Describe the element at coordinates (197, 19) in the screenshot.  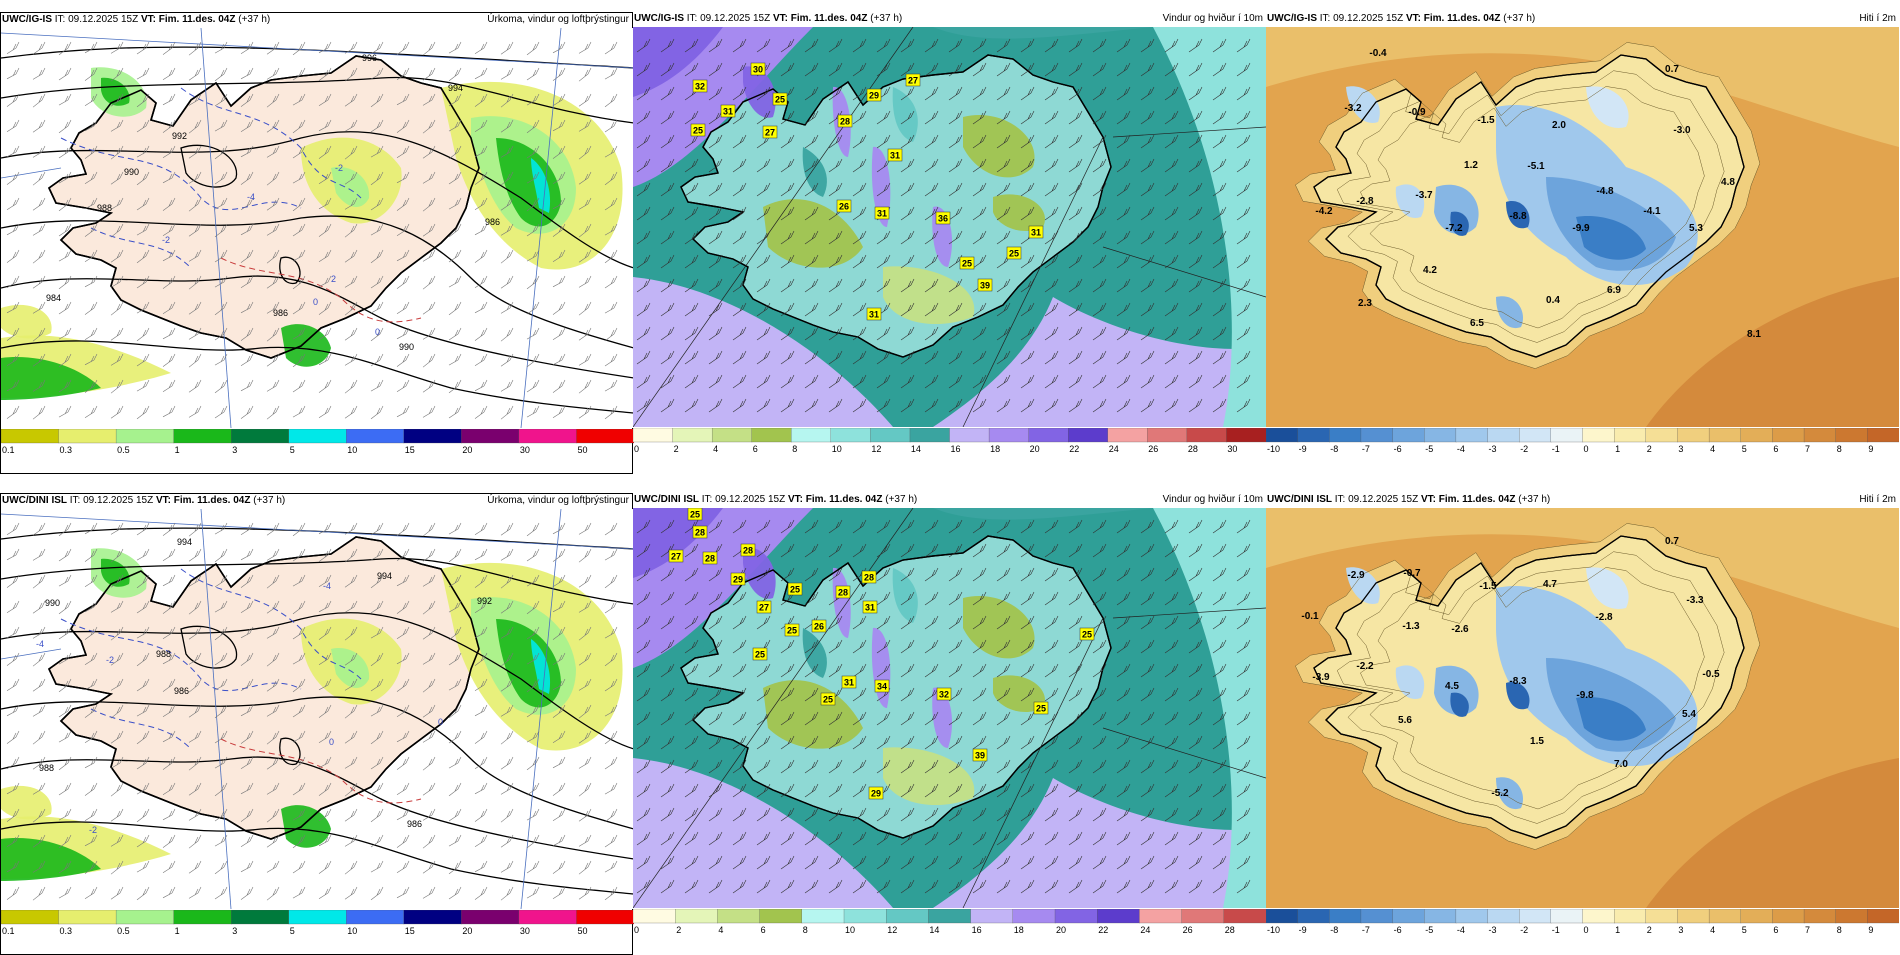
I see `valid-time: Fim. 11.des. 04Z` at that location.